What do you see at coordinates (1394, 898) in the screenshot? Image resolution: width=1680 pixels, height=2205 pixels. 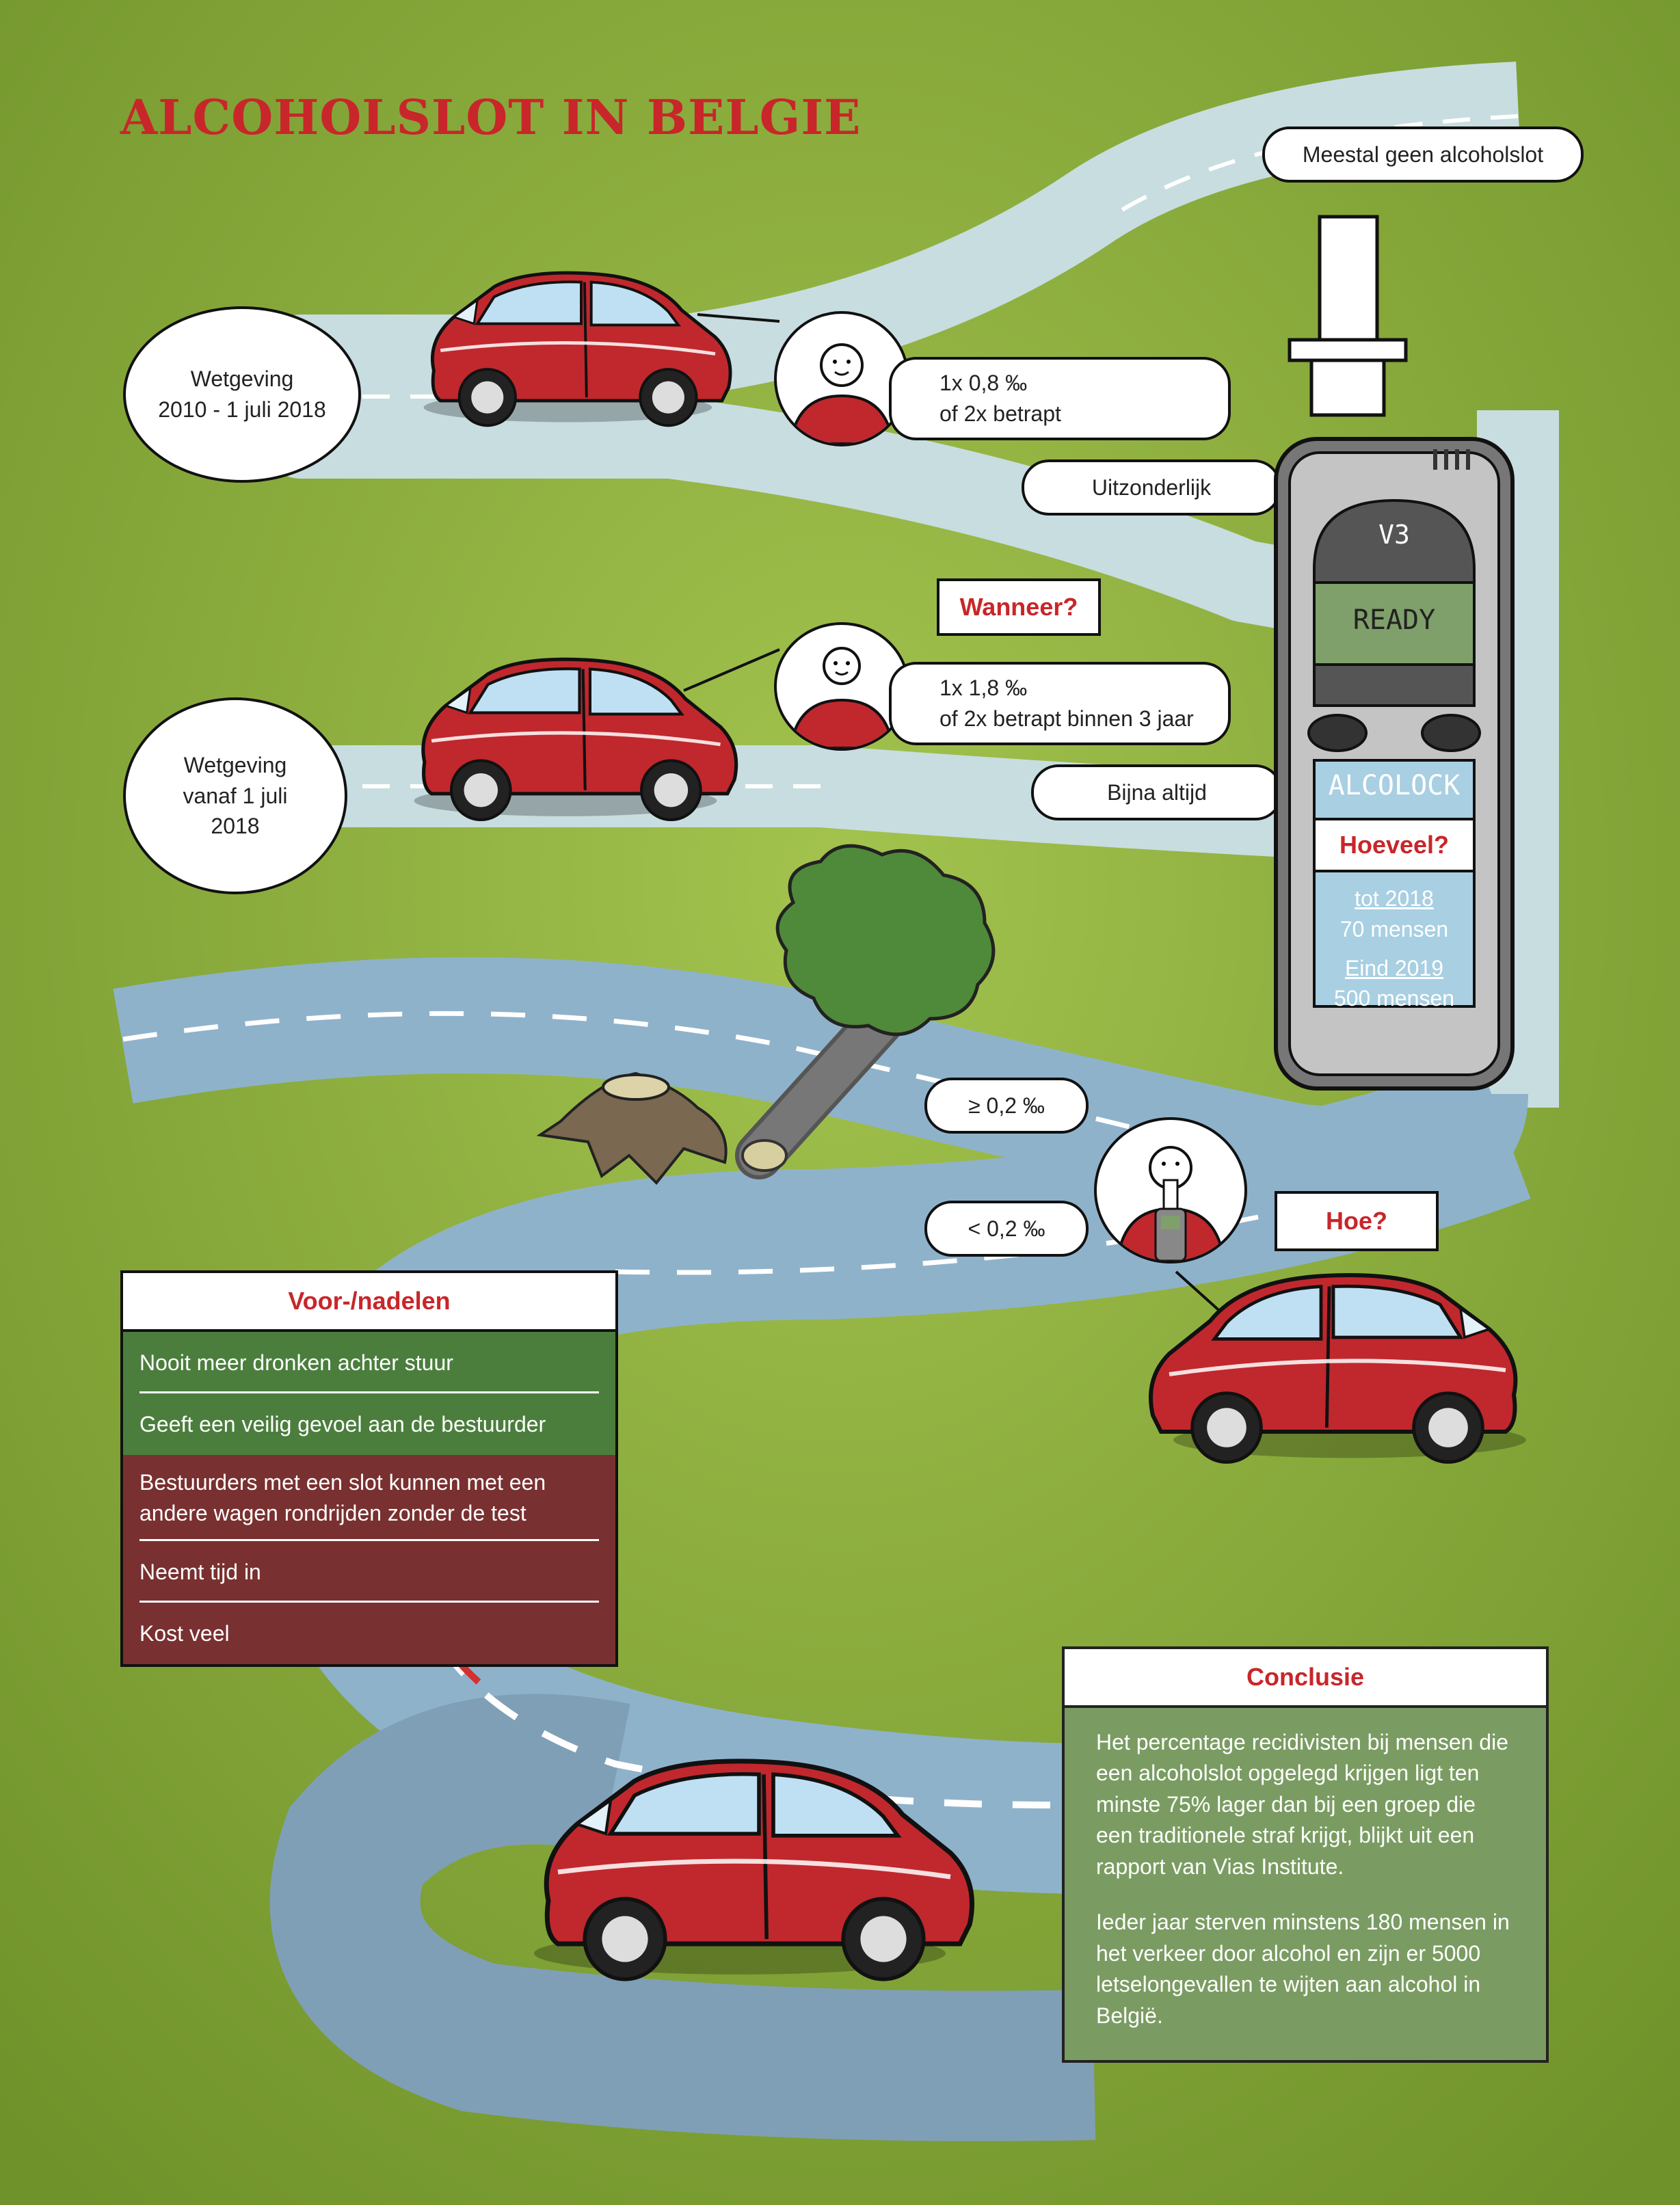 I see `stat-period: tot 2018` at bounding box center [1394, 898].